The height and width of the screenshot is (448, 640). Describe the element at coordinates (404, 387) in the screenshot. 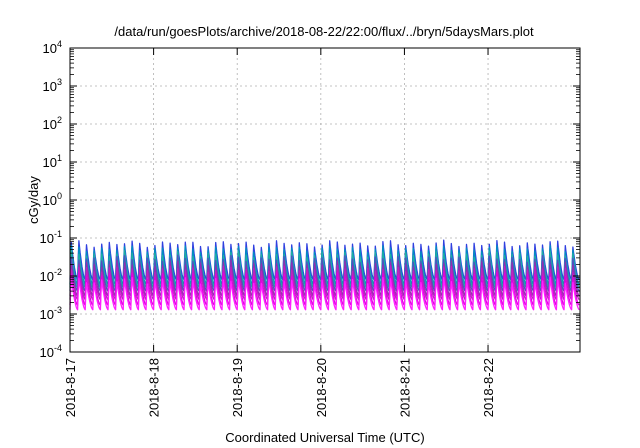

I see `x-tick-label: 2018-8-21` at that location.